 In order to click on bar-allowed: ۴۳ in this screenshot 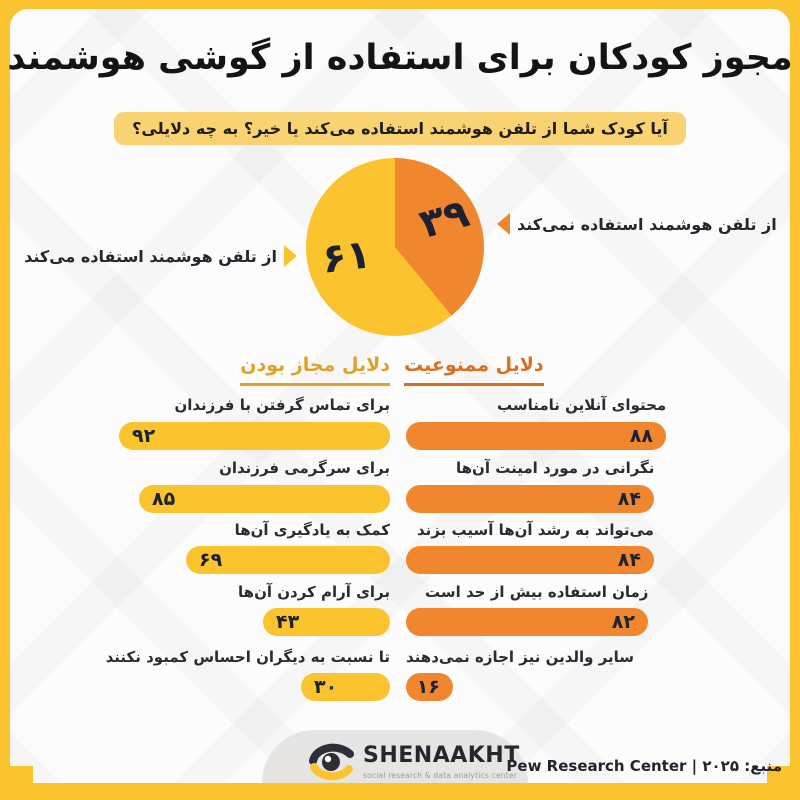, I will do `click(326, 622)`.